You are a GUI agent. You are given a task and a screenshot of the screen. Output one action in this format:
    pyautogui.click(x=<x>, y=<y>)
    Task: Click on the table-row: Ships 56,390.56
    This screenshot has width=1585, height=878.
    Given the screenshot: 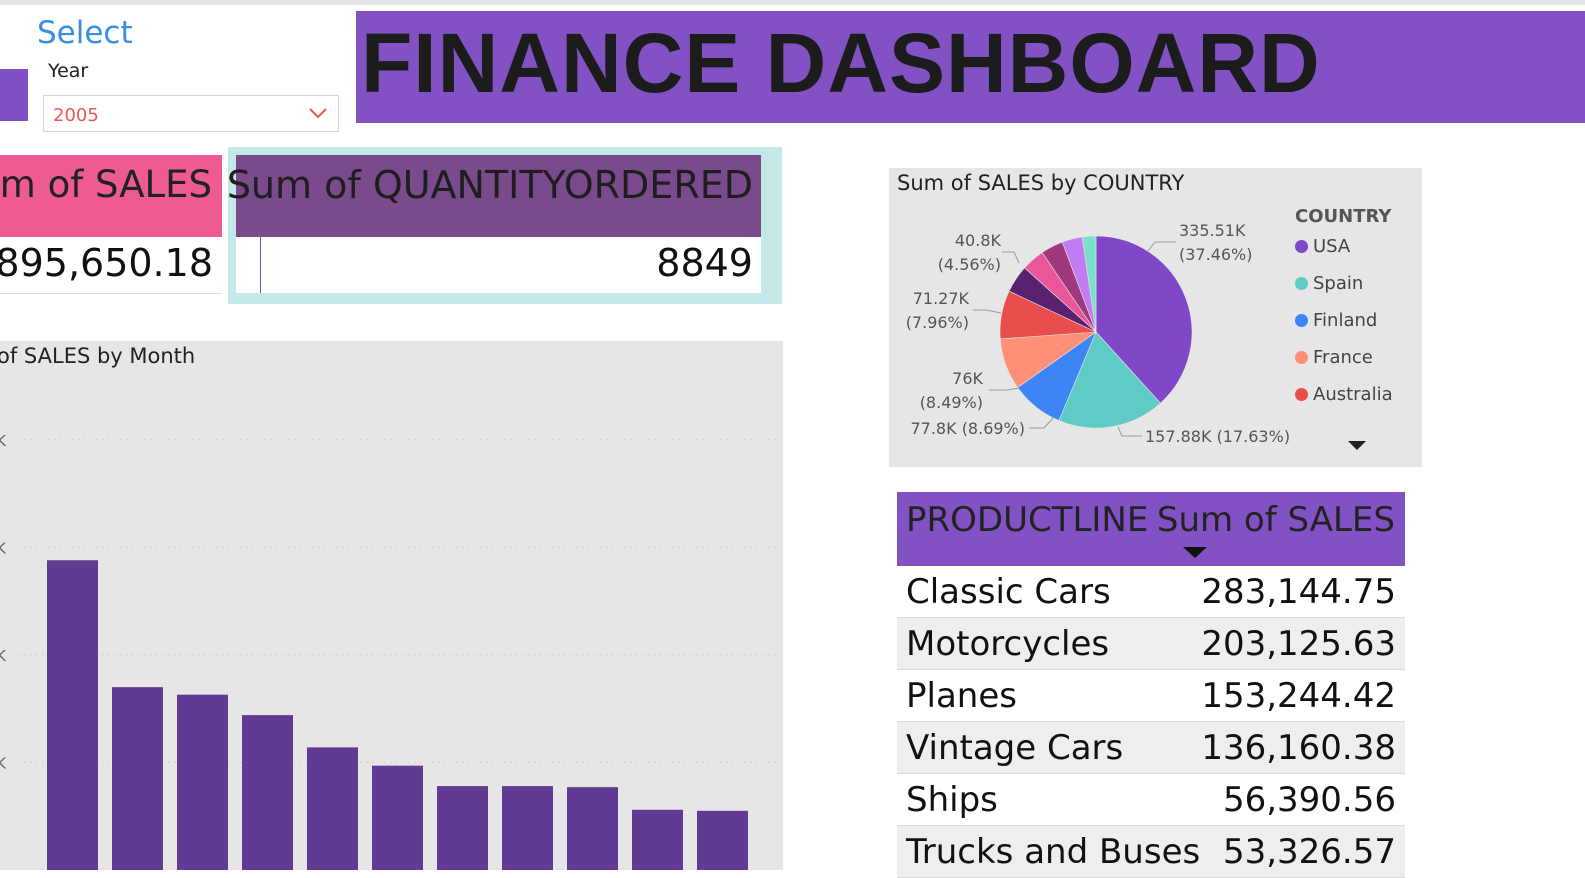 What is the action you would take?
    pyautogui.click(x=1151, y=800)
    